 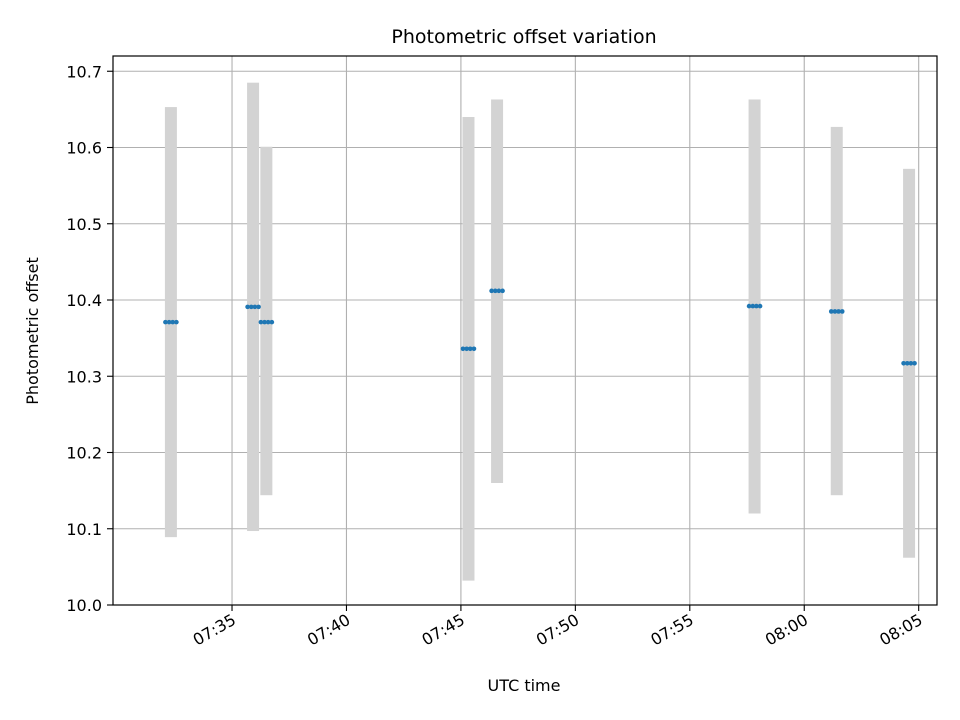 What do you see at coordinates (540, 327) in the screenshot?
I see `data-points` at bounding box center [540, 327].